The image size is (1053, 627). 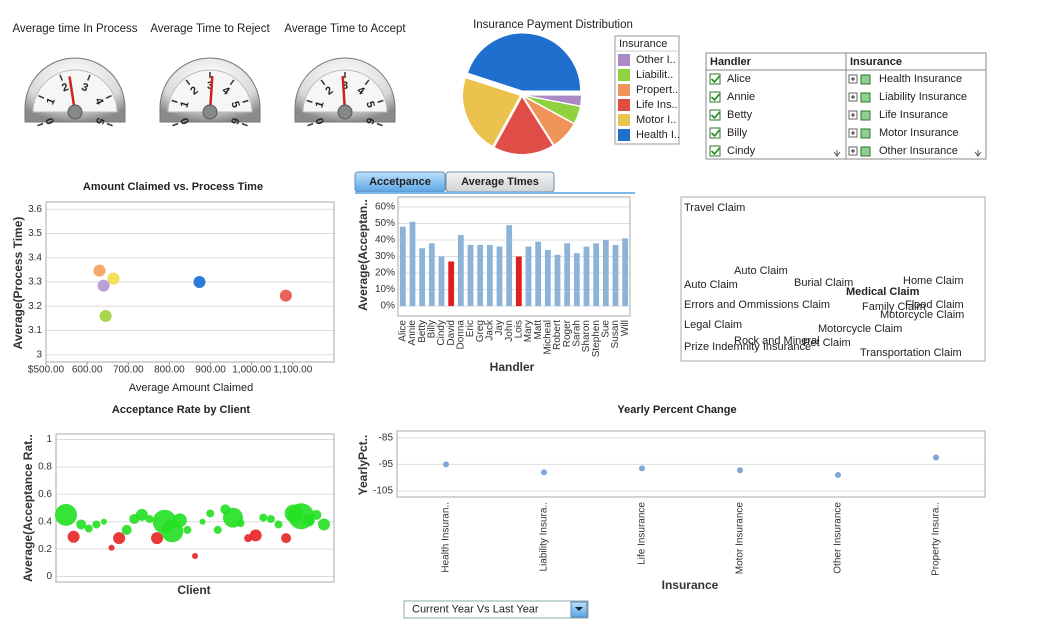 I want to click on x-tick-label: David, so click(x=451, y=333).